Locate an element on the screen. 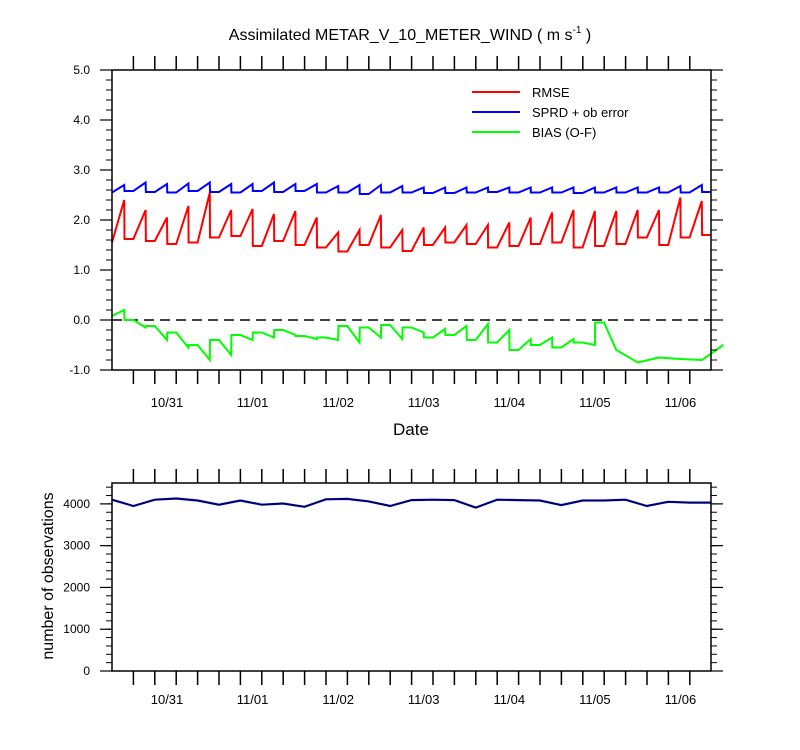 The height and width of the screenshot is (750, 800). bottom-y-tick-label: 1000 is located at coordinates (76, 629).